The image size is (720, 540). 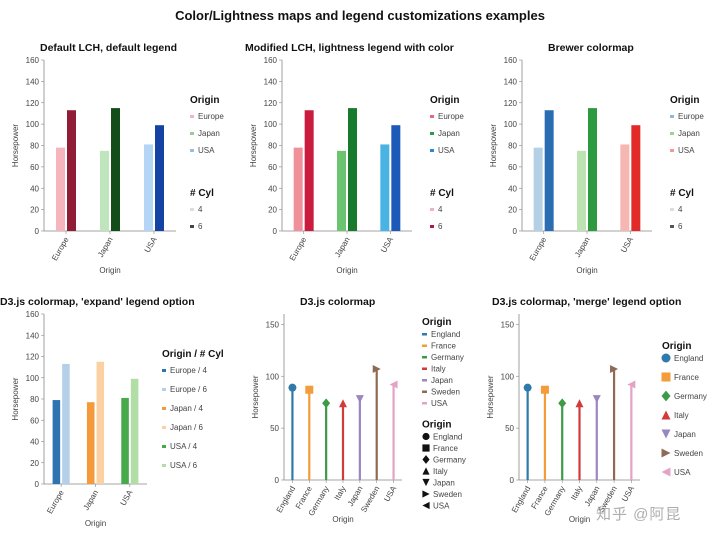 I want to click on marker-japan, so click(x=596, y=399).